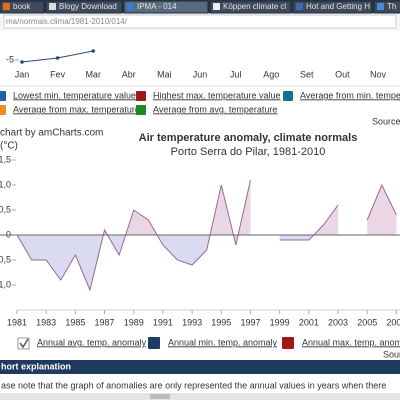  I want to click on x-tick-label: 2001, so click(309, 322).